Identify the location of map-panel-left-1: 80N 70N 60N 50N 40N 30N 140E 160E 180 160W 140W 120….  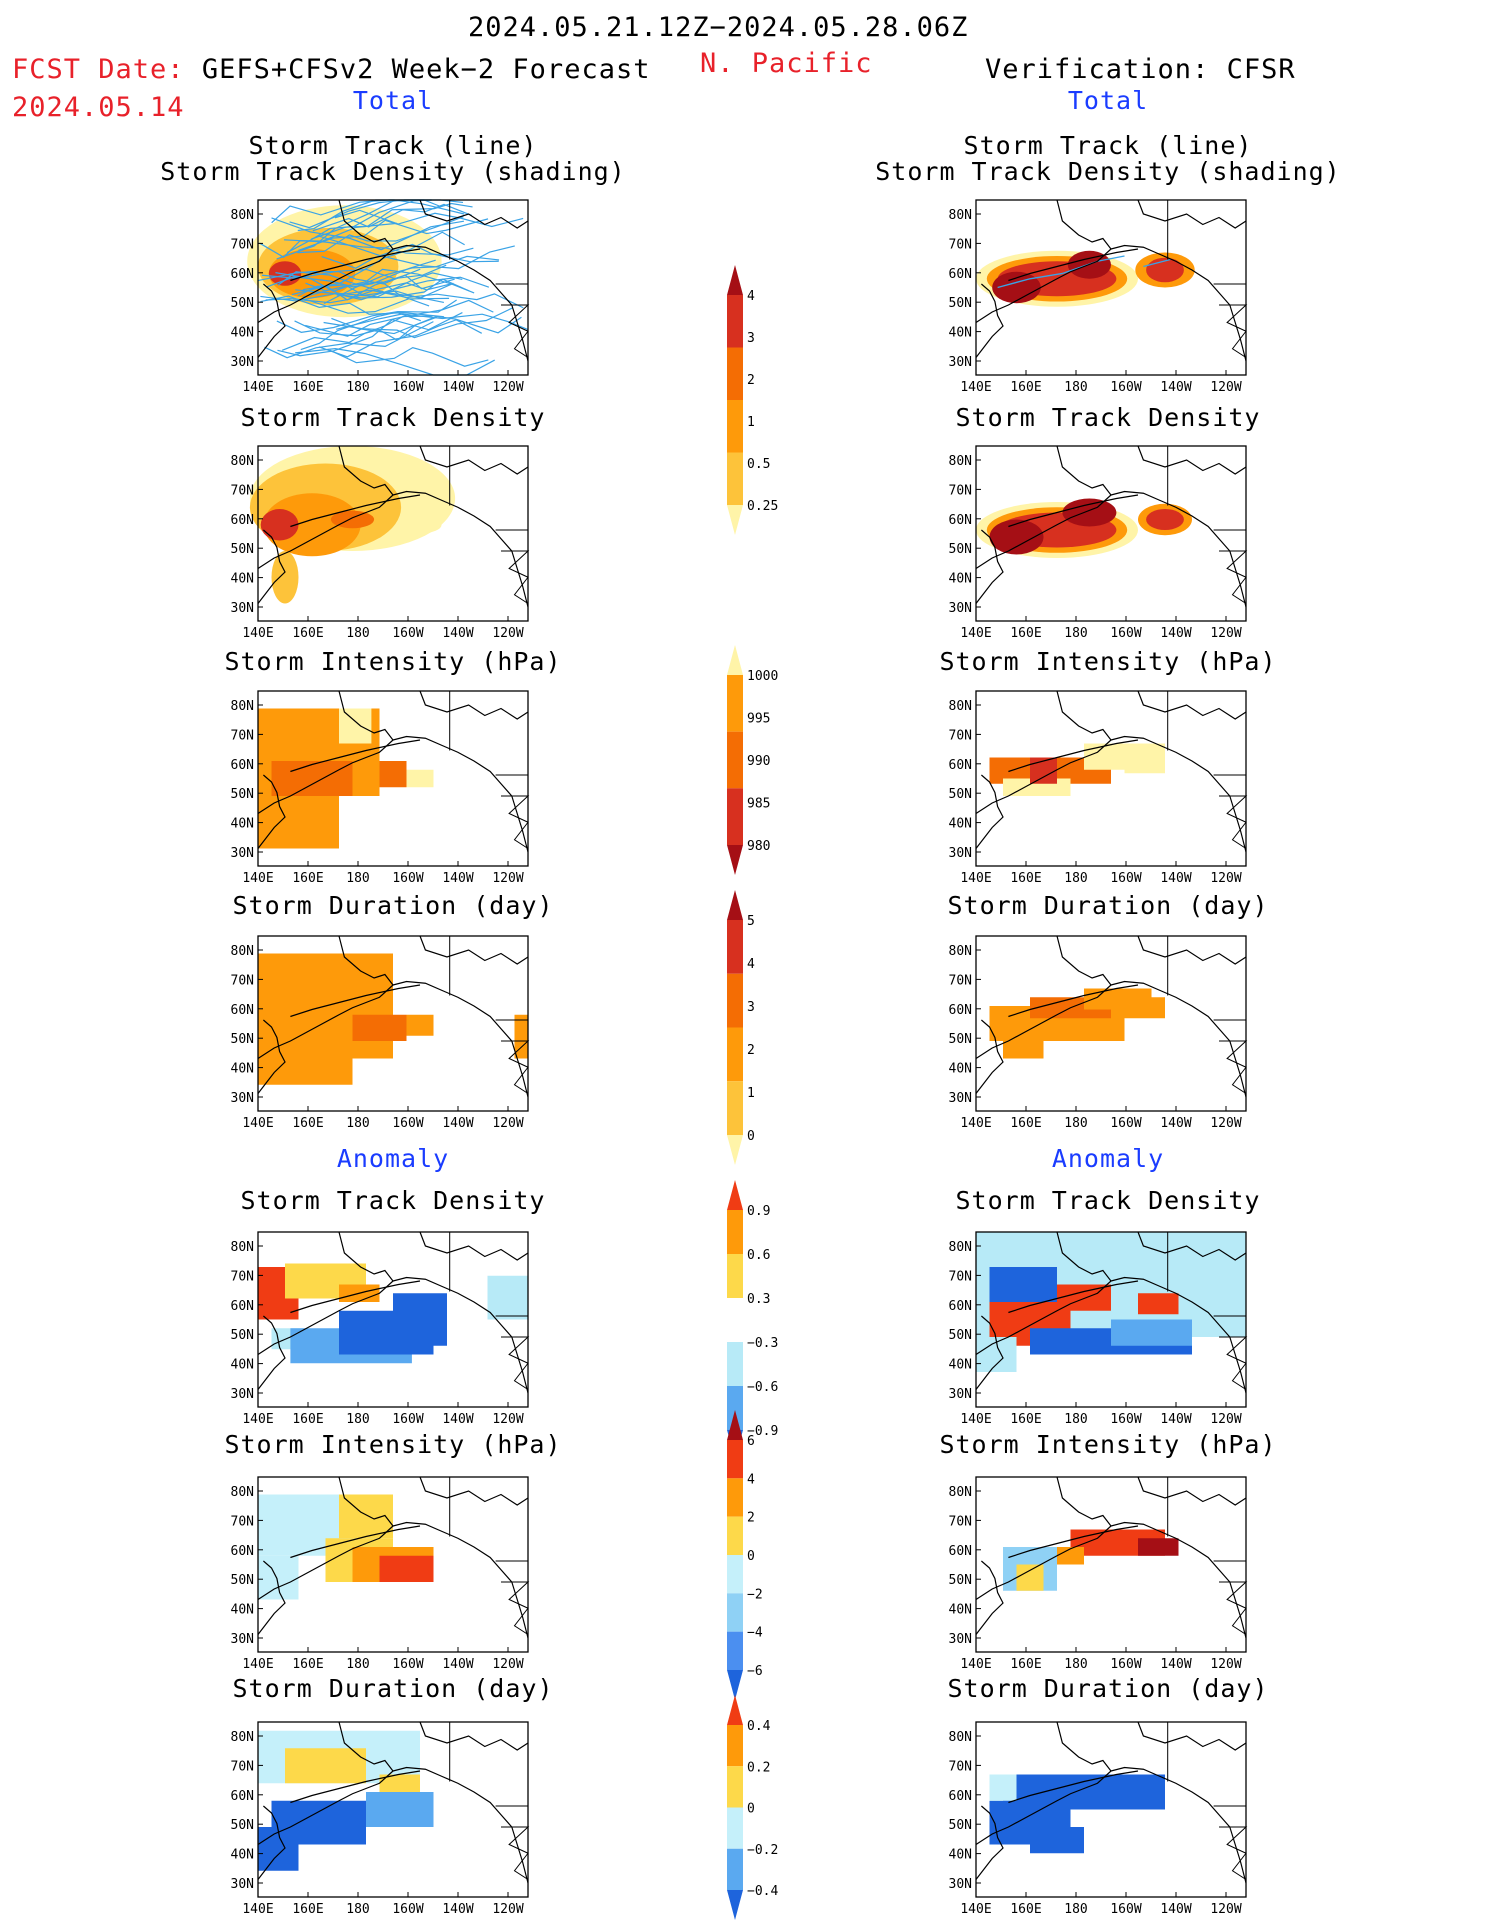
(380, 297).